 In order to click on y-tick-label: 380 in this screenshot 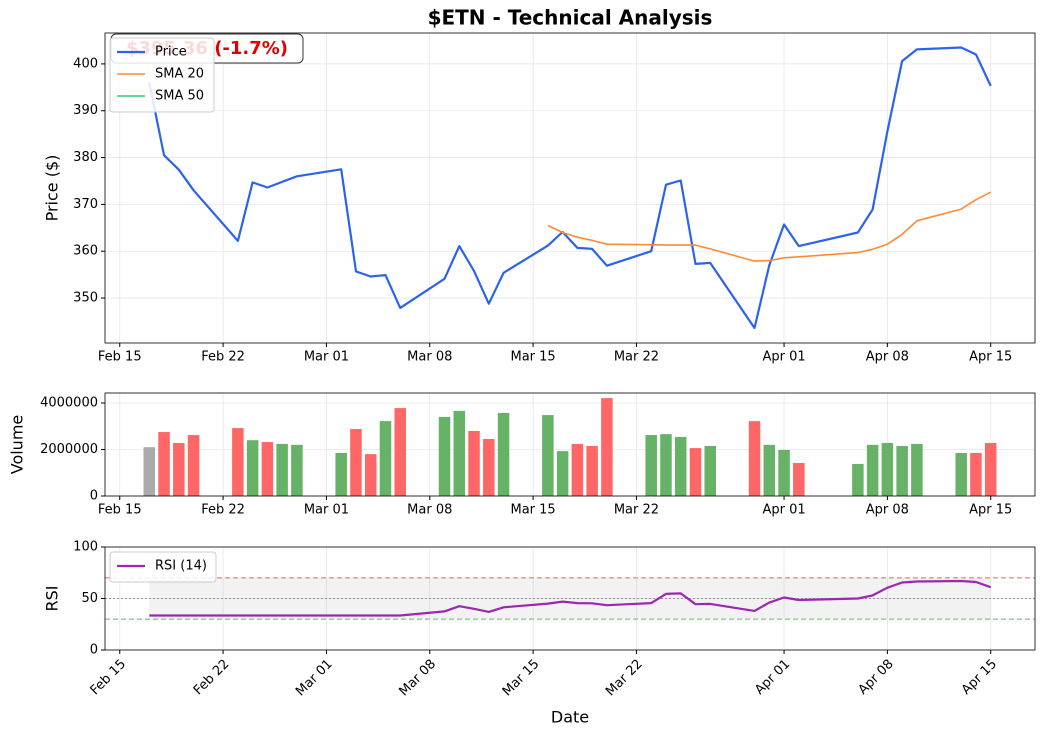, I will do `click(85, 157)`.